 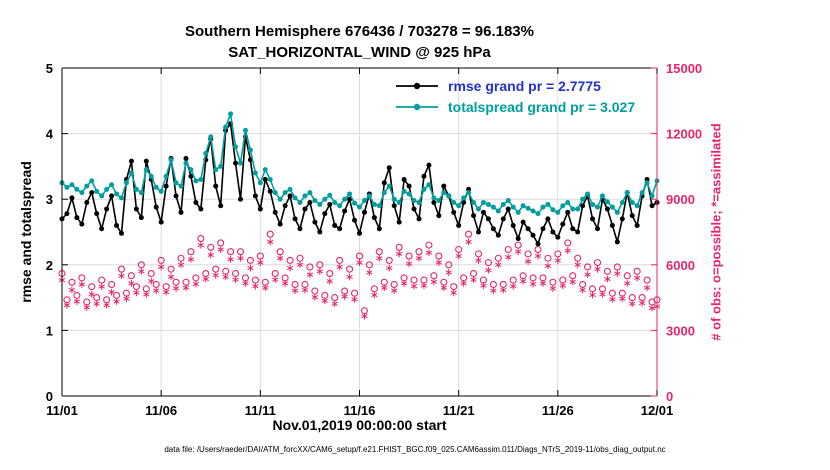 I want to click on legend-label-rmse: rmse grand pr = 2.7775, so click(x=524, y=86).